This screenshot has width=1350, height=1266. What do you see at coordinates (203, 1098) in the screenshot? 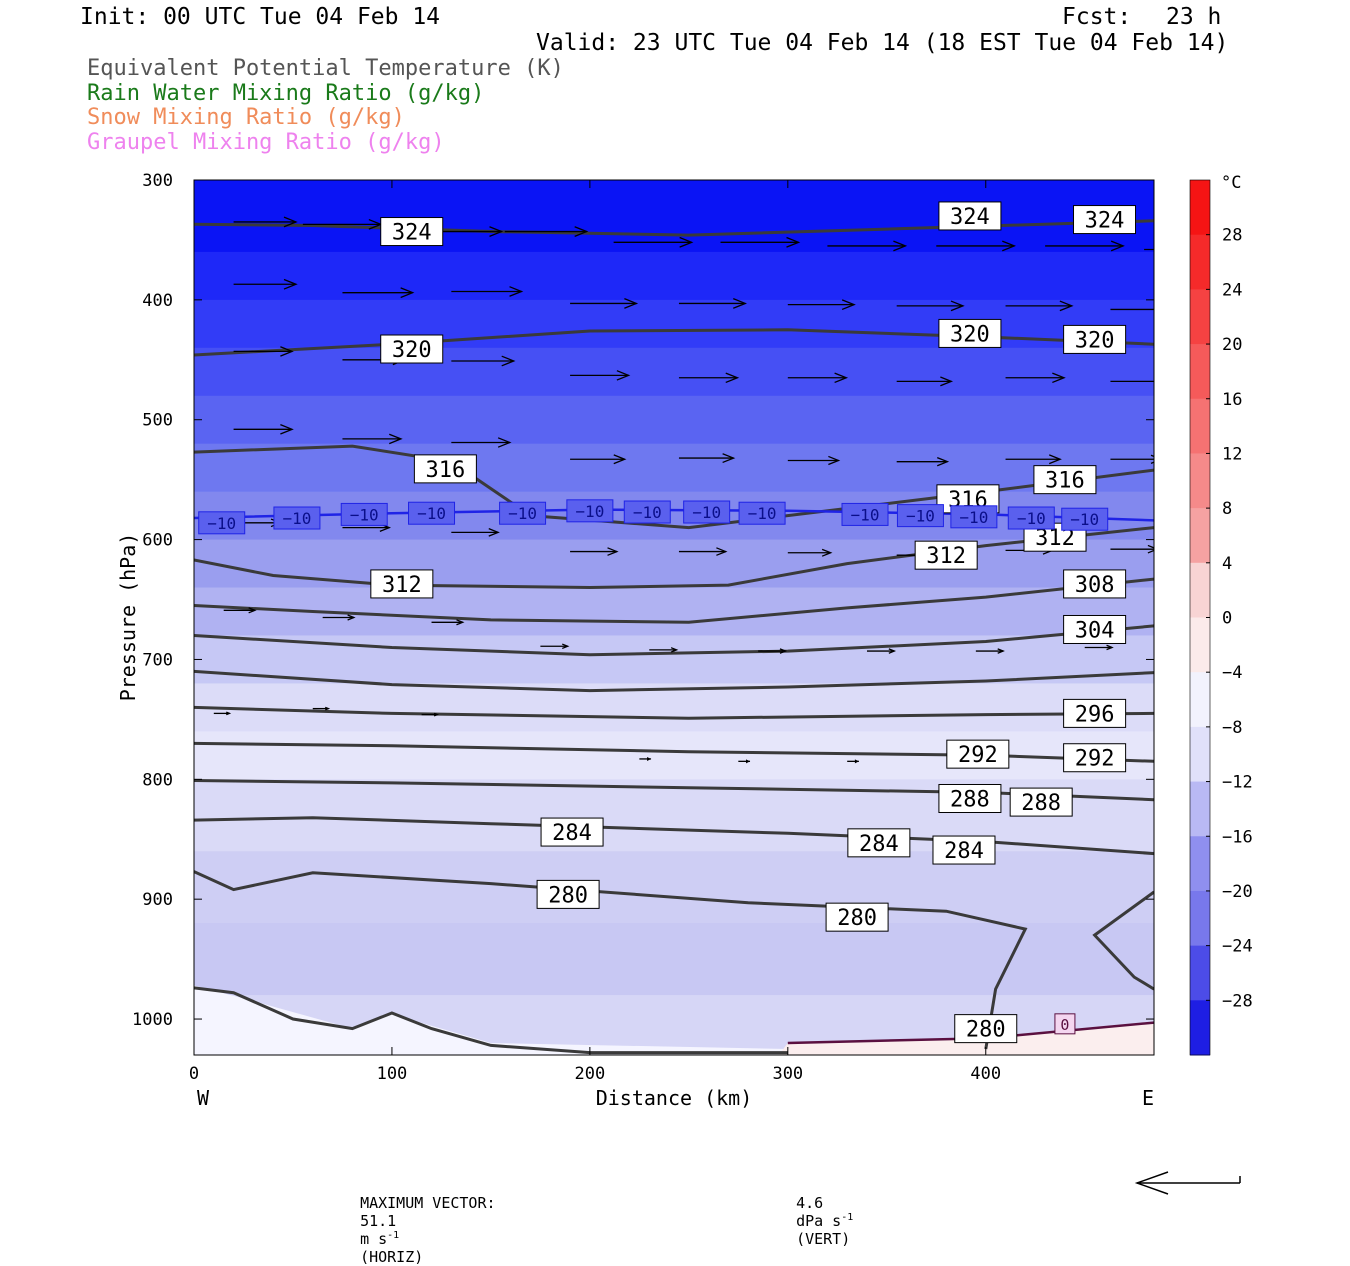
I see `west-label: W` at bounding box center [203, 1098].